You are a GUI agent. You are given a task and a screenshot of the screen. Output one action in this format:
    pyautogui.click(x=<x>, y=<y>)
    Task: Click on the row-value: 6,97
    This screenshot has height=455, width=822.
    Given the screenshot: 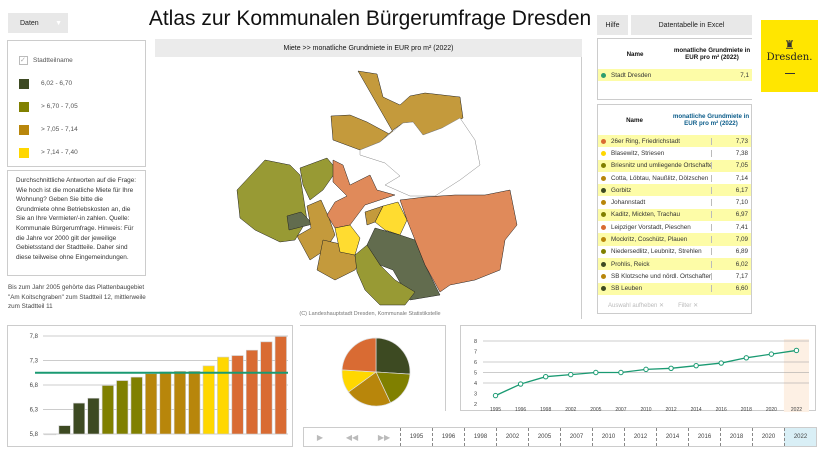 What is the action you would take?
    pyautogui.click(x=731, y=215)
    